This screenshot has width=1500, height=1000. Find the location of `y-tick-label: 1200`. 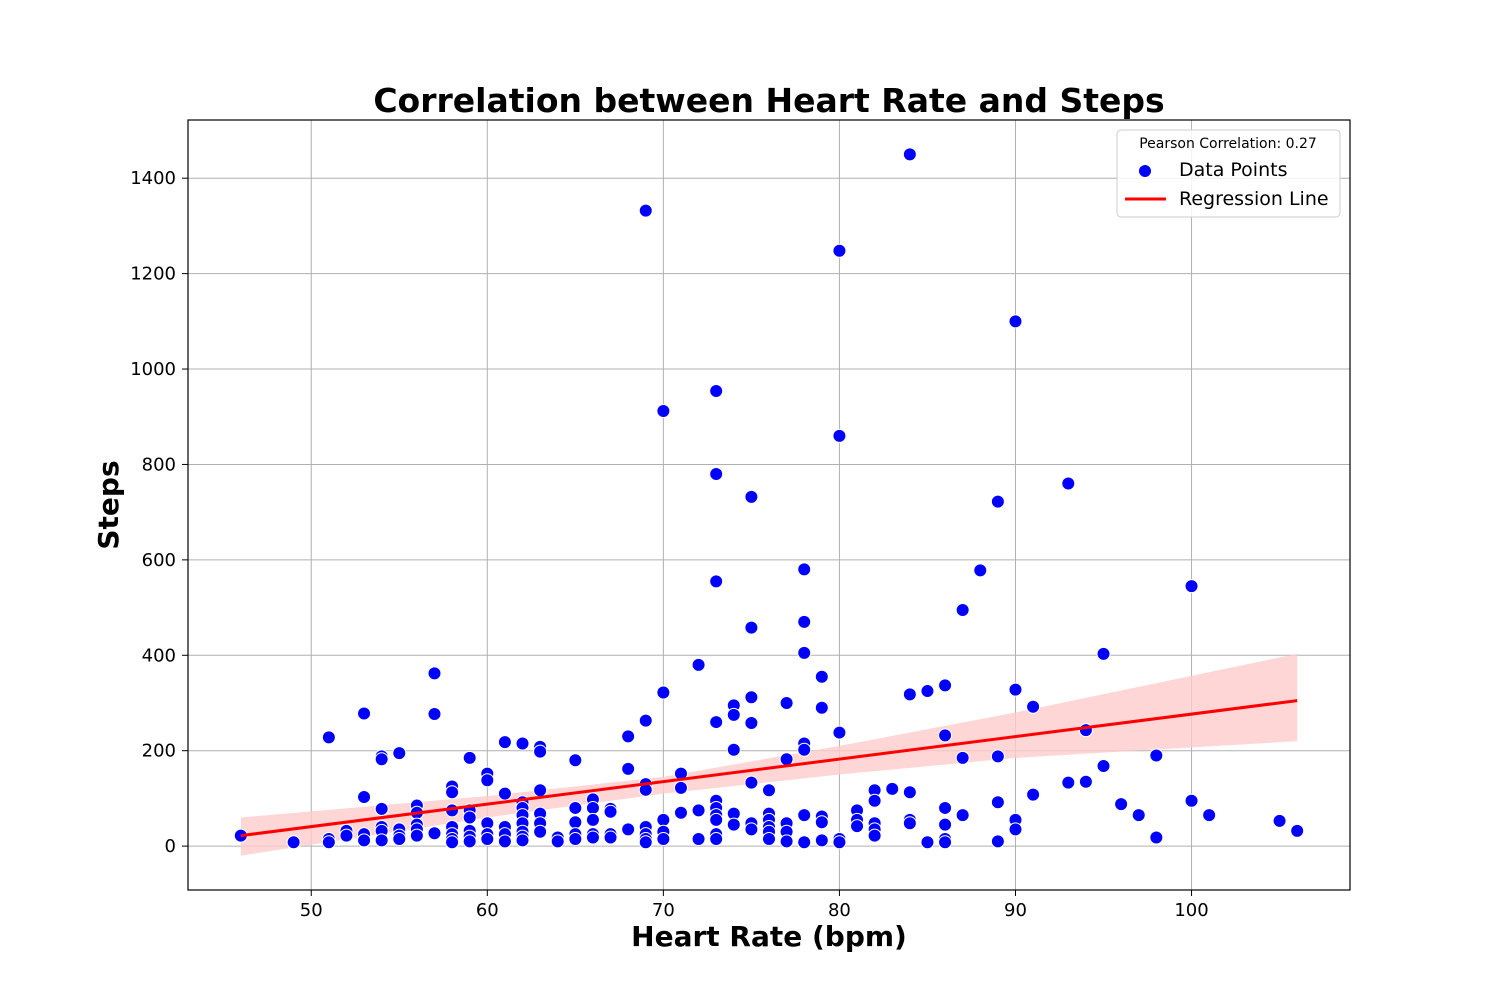

y-tick-label: 1200 is located at coordinates (153, 274).